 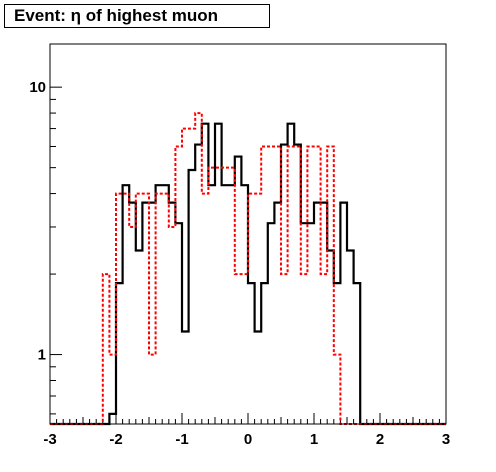 What do you see at coordinates (380, 439) in the screenshot?
I see `x-tick-label: 2` at bounding box center [380, 439].